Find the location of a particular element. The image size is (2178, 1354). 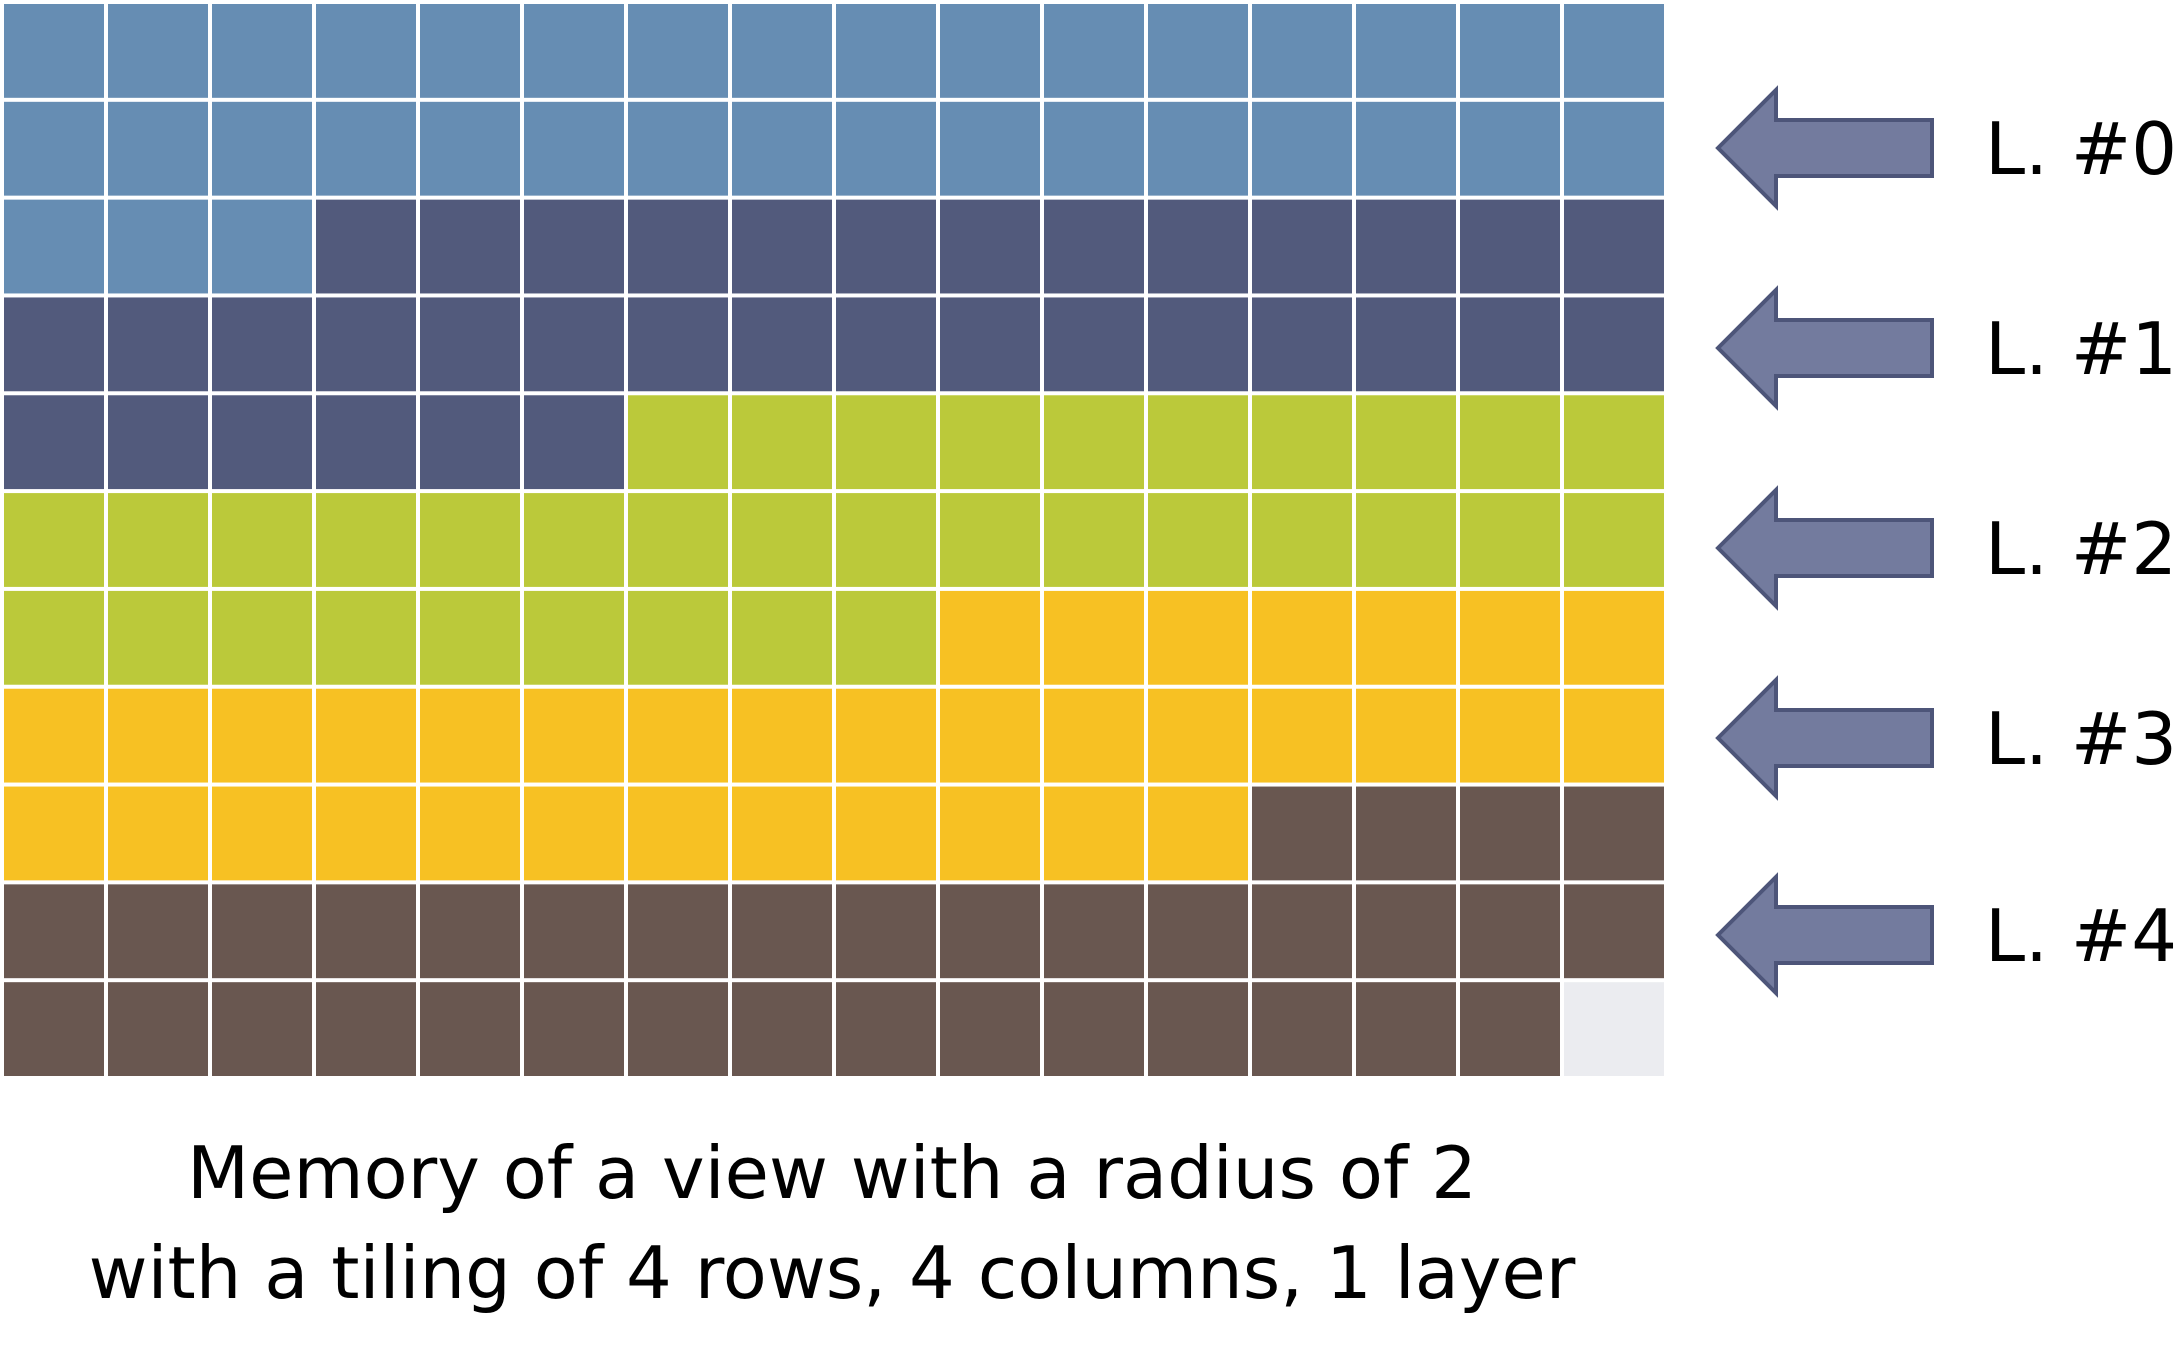

layer-4-arrow-icon is located at coordinates (1824, 935).